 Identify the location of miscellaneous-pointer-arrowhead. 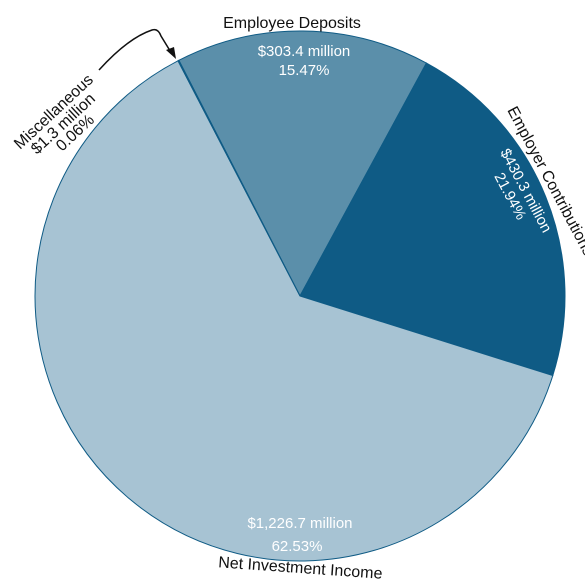
(171, 53).